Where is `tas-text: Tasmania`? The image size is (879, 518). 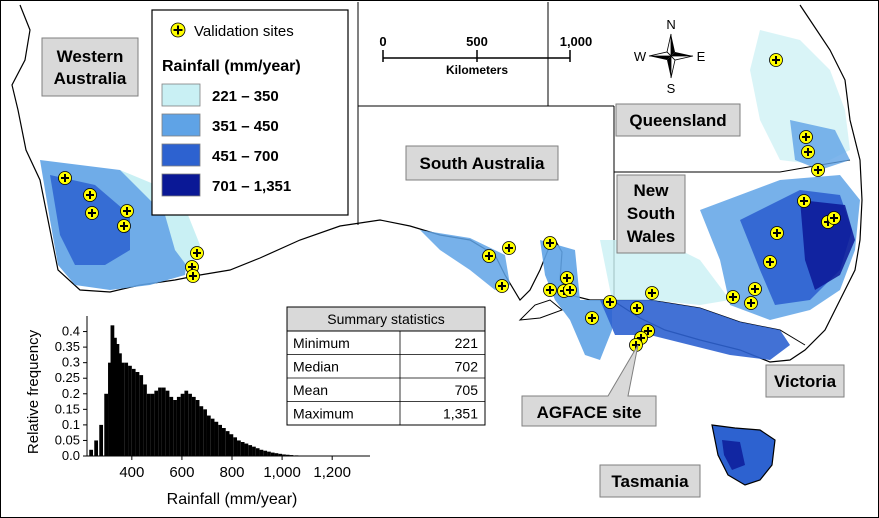
tas-text: Tasmania is located at coordinates (650, 481).